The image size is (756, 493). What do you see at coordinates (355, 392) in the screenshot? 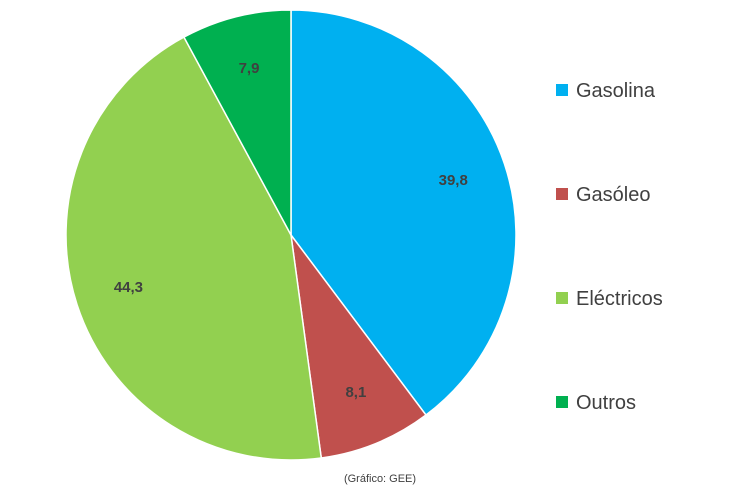
I see `data-label-gasóleo: 8,1` at bounding box center [355, 392].